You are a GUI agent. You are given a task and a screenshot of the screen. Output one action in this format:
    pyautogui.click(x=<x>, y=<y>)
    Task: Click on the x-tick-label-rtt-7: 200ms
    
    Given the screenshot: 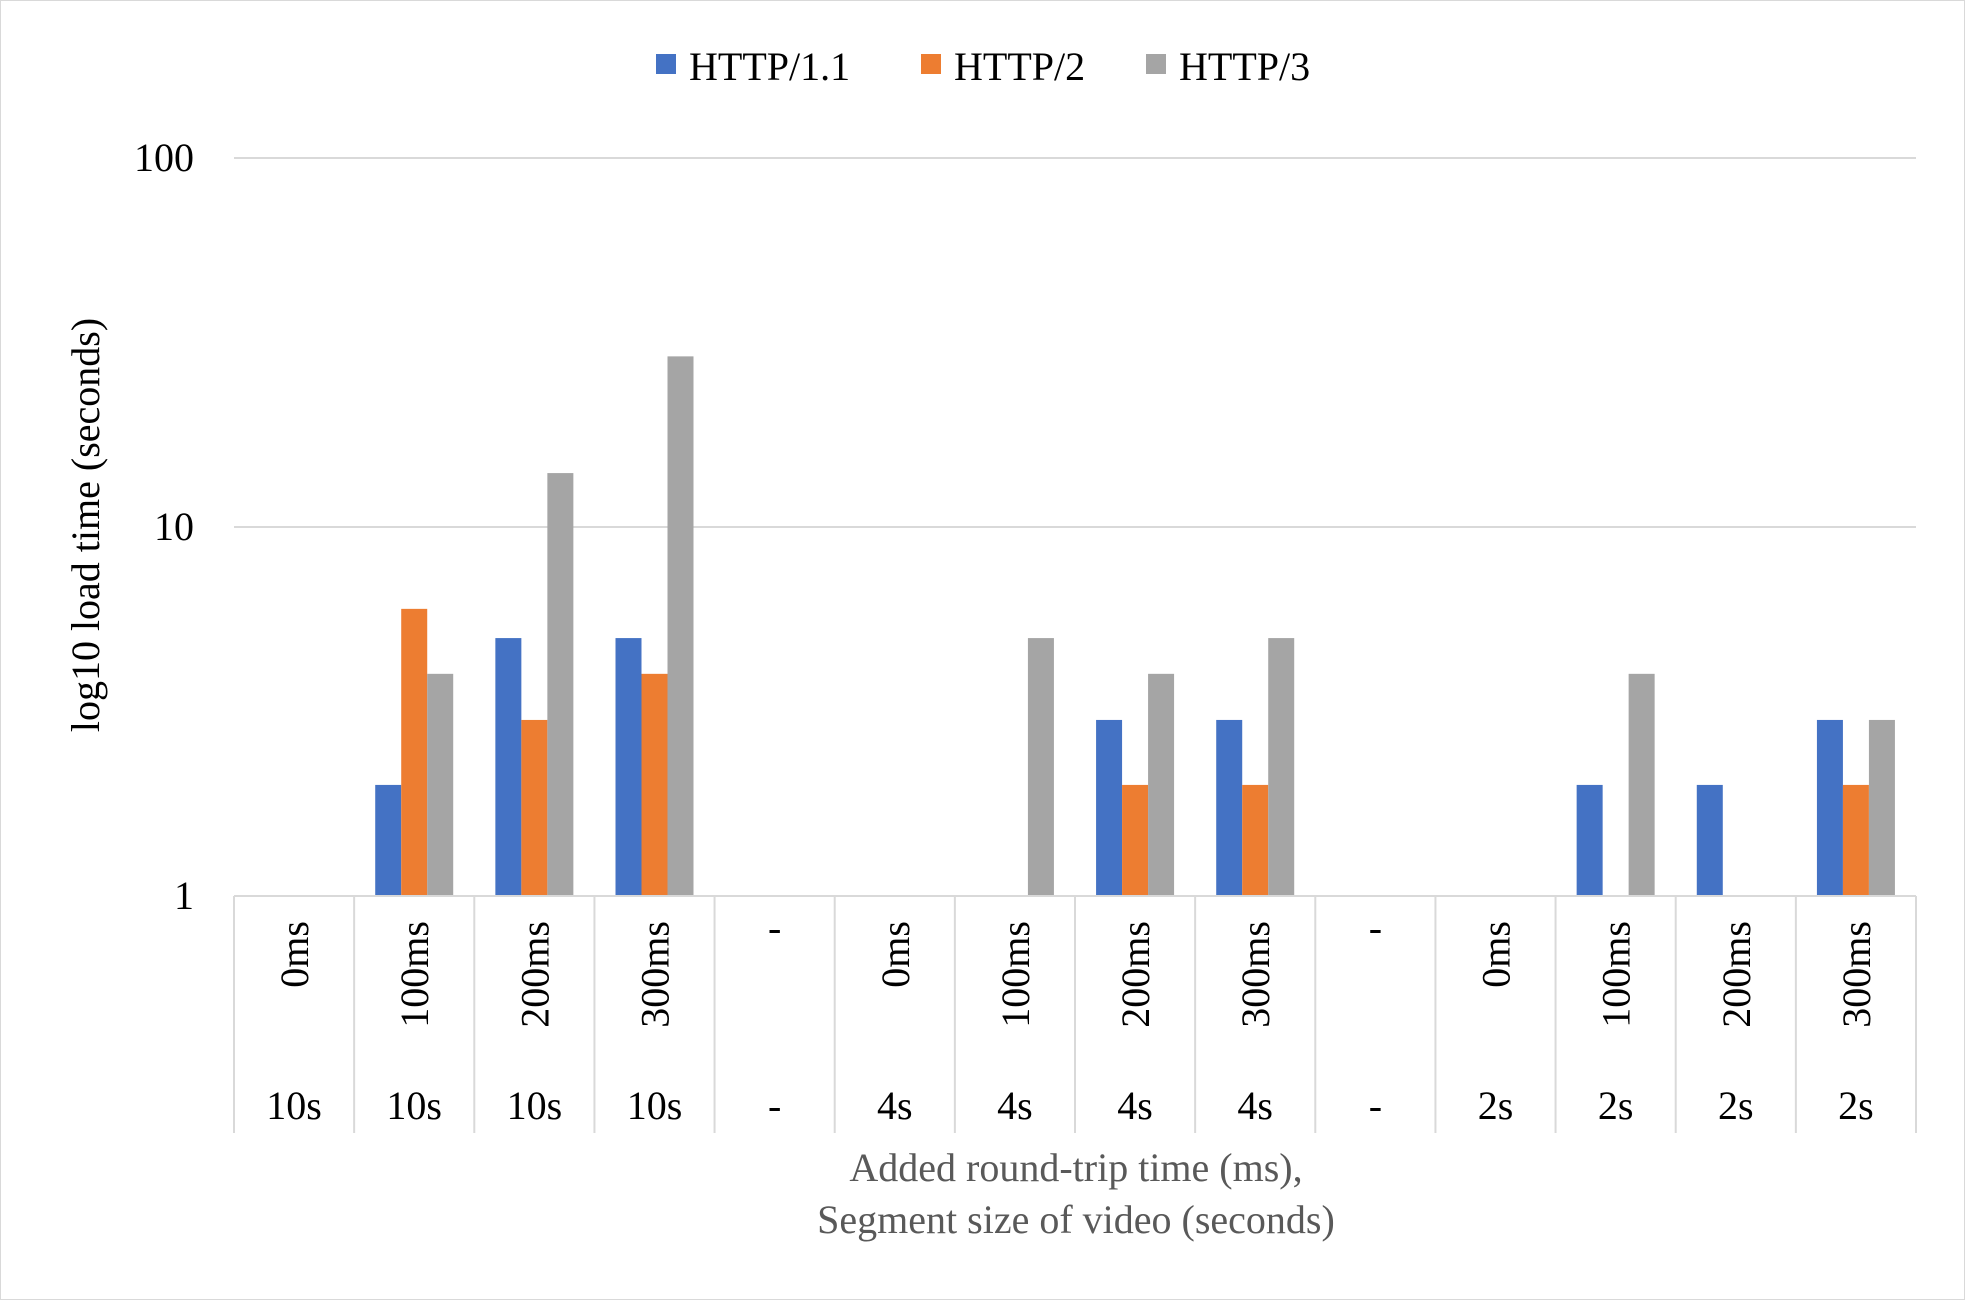 What is the action you would take?
    pyautogui.click(x=1135, y=974)
    